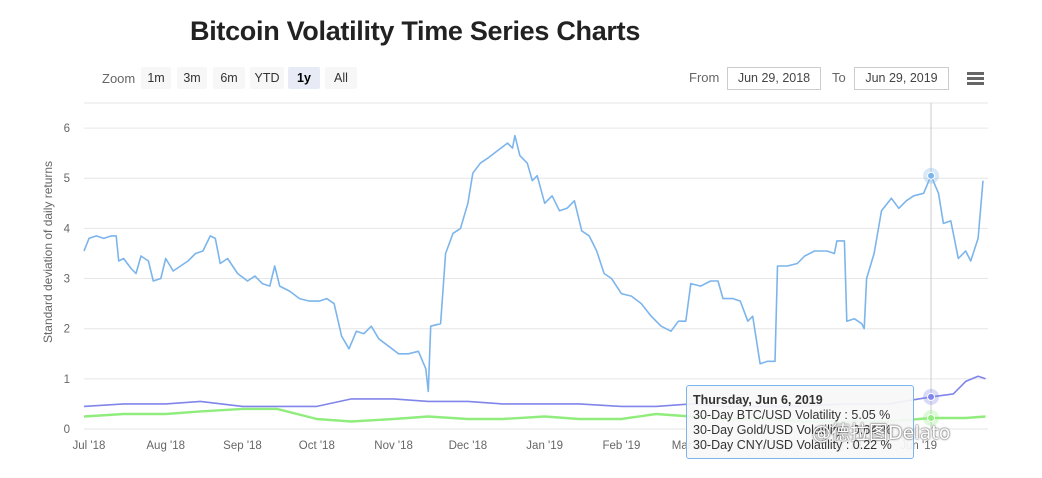  I want to click on y-tick-label: 2, so click(67, 330).